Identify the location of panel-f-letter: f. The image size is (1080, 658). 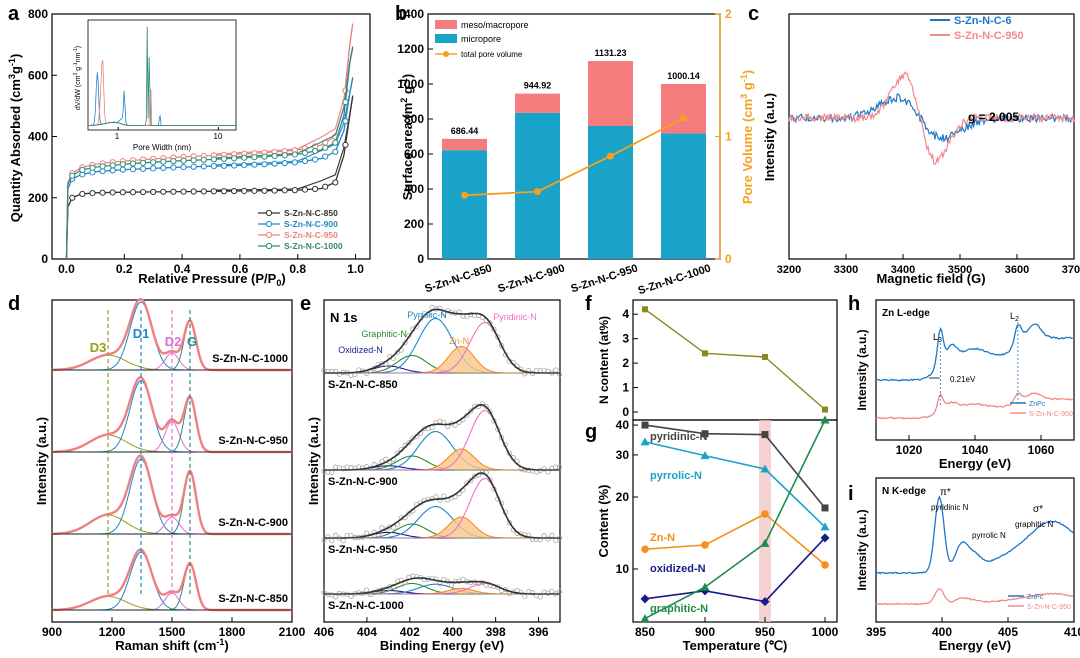
(588, 304).